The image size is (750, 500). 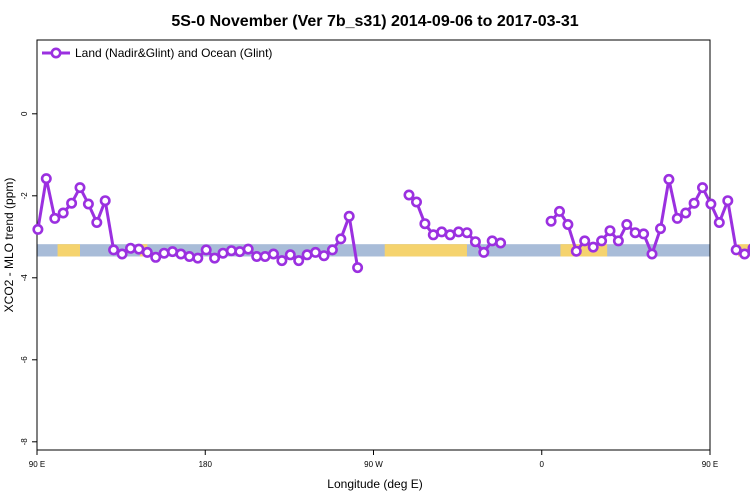 I want to click on y-axis-ticks: 0 -2 -4 -6 -8, so click(x=28, y=278).